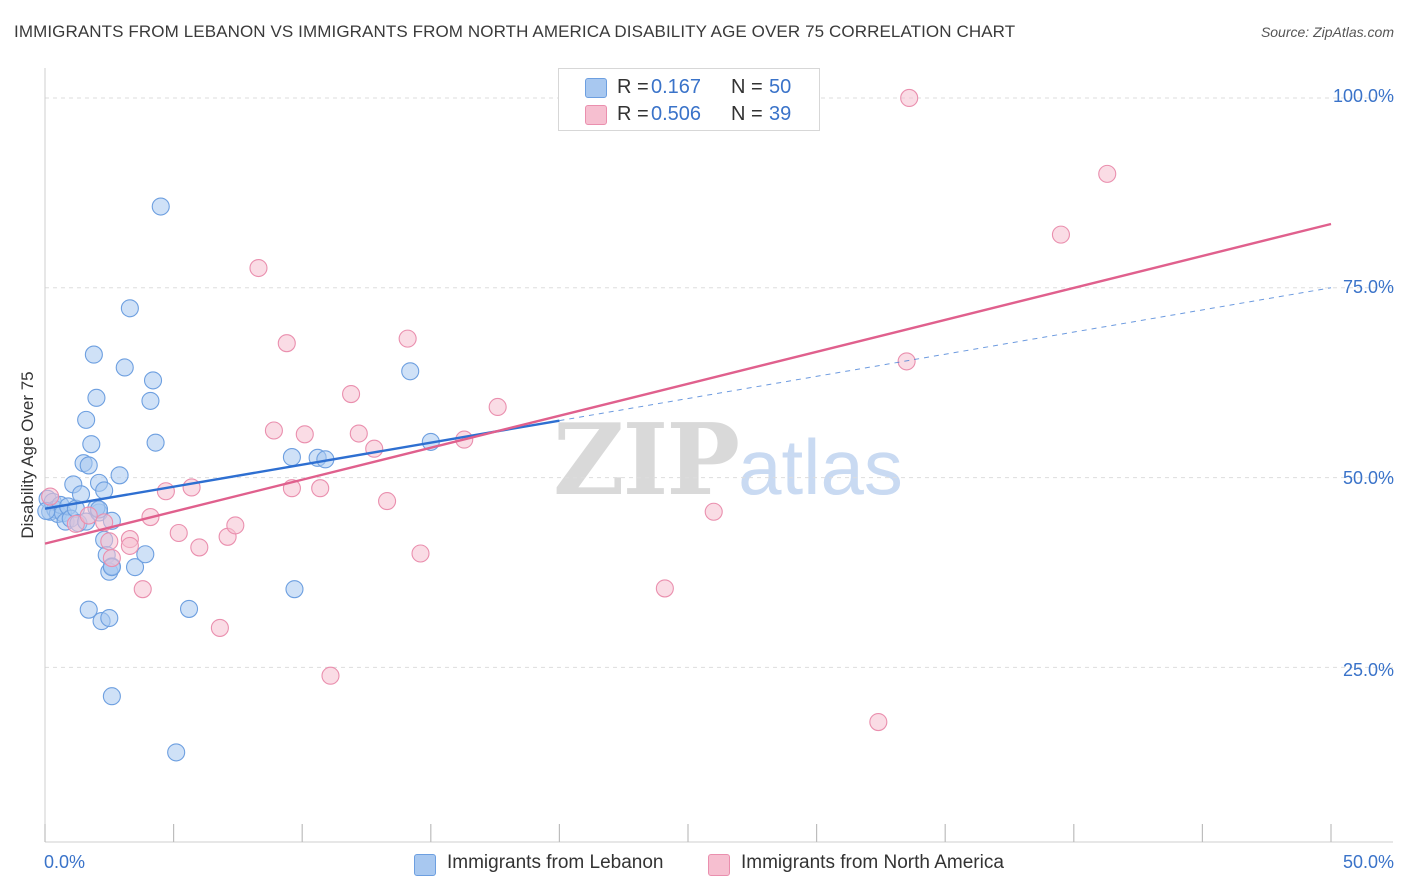 This screenshot has height=892, width=1406. I want to click on y-tick-label-75: 75.0%, so click(1368, 287).